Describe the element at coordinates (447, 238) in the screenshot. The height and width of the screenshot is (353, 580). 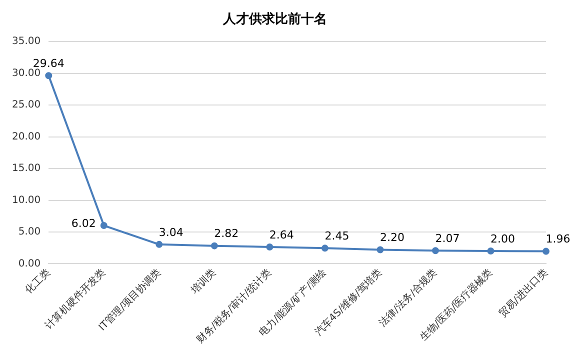
I see `data-label: 2.07` at that location.